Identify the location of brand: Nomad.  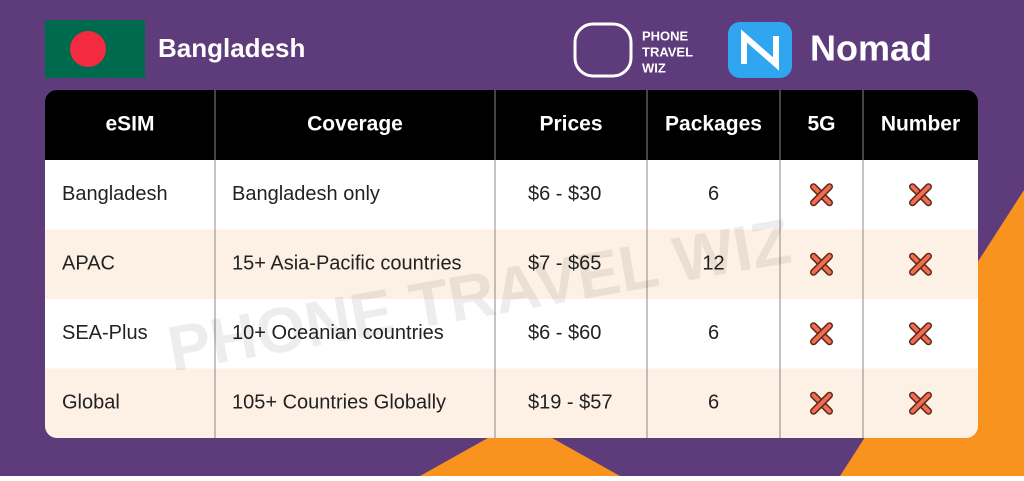
(871, 48).